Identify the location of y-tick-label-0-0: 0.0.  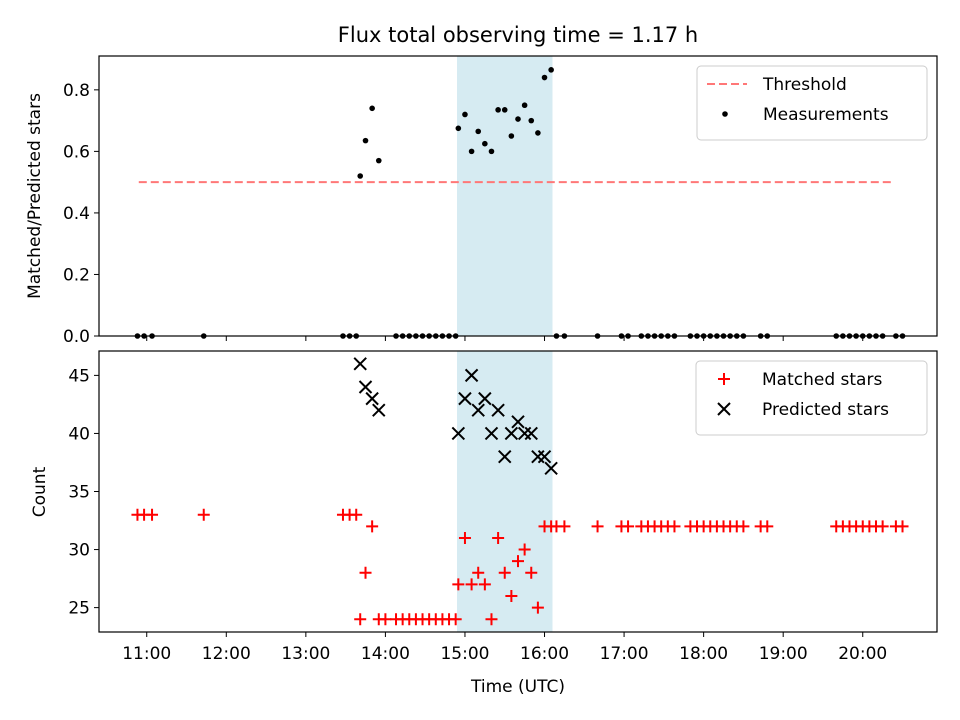
(76, 337).